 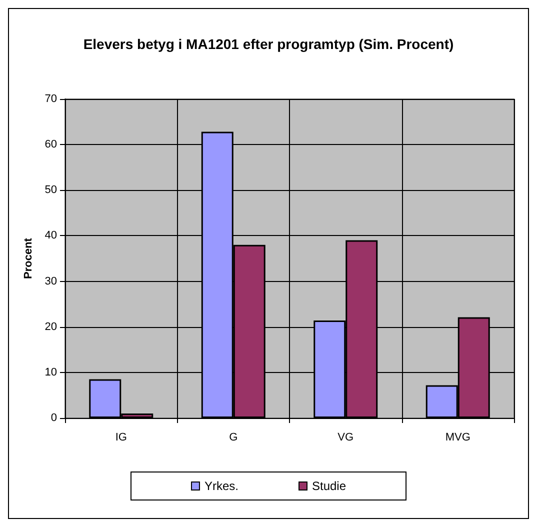 I want to click on x-tick-label: G, so click(x=233, y=438).